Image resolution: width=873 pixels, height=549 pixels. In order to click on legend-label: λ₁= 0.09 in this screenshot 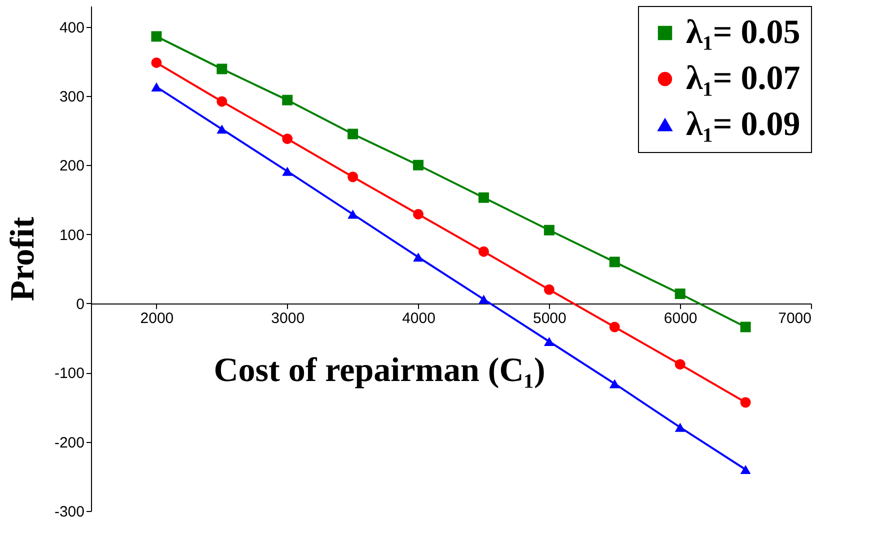, I will do `click(743, 124)`.